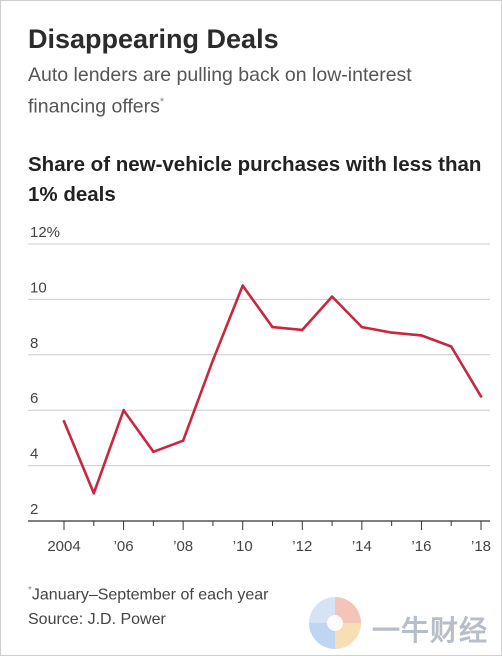 This screenshot has width=502, height=656. I want to click on chart-title: Disappearing Deals, so click(153, 39).